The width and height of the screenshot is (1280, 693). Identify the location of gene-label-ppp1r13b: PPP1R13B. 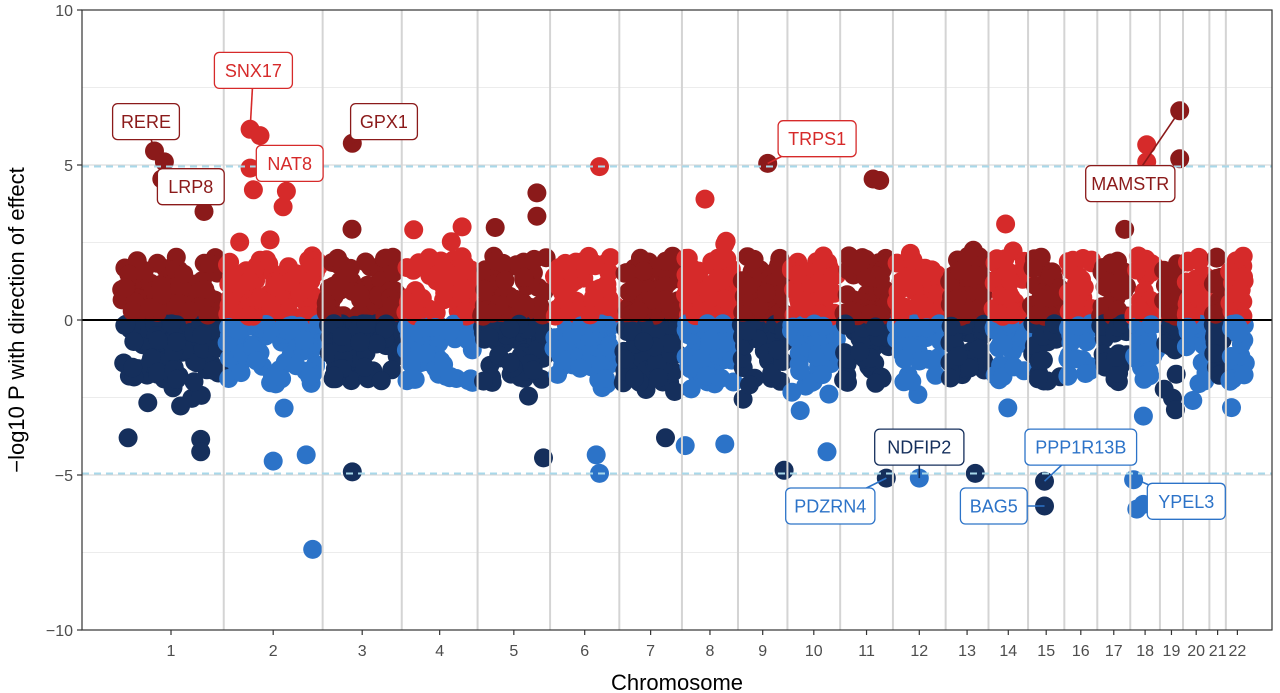
(1081, 455).